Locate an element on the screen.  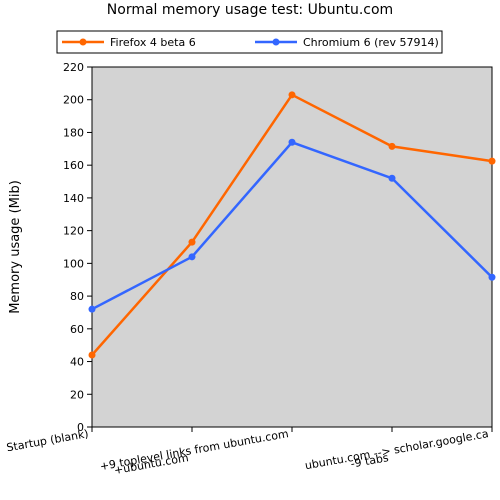
x-tick-label: ubuntu.com --> scholar.google.ca is located at coordinates (397, 449).